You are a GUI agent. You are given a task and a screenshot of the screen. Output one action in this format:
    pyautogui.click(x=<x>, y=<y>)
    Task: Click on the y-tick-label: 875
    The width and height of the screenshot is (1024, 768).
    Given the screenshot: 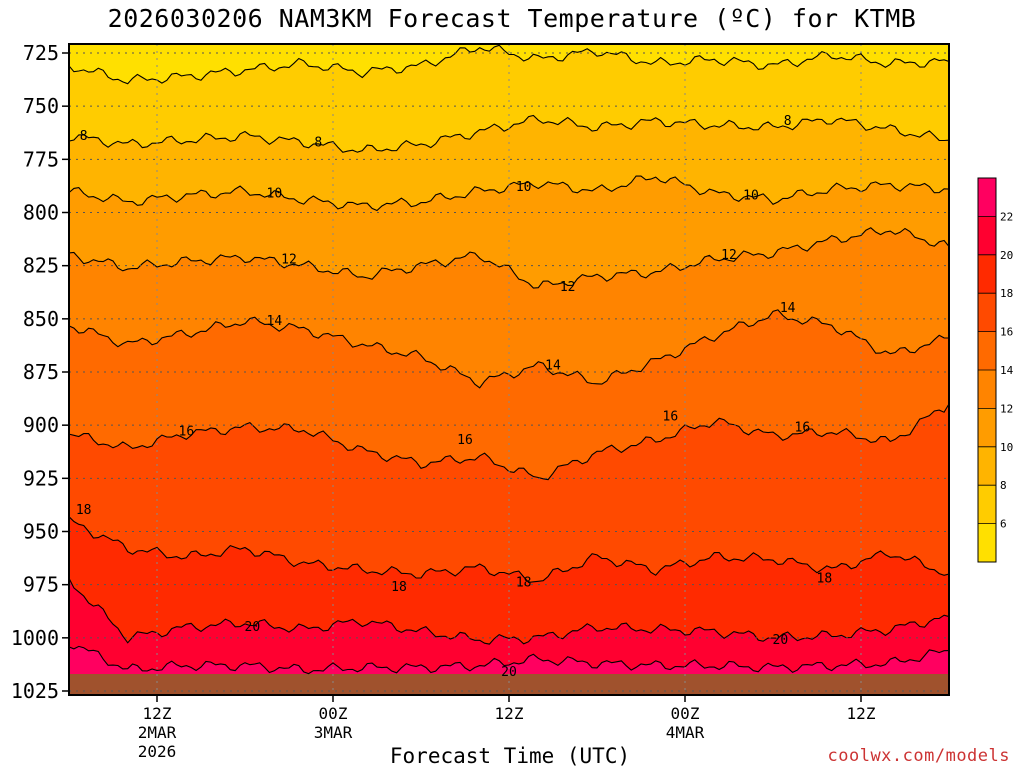 What is the action you would take?
    pyautogui.click(x=41, y=372)
    